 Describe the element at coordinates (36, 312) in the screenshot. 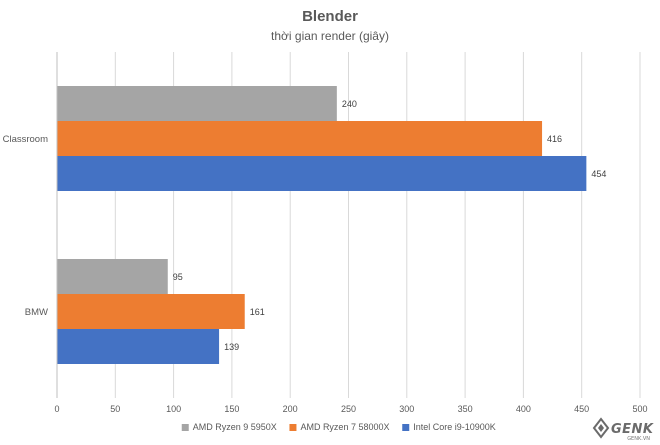

I see `category-label: BMW` at that location.